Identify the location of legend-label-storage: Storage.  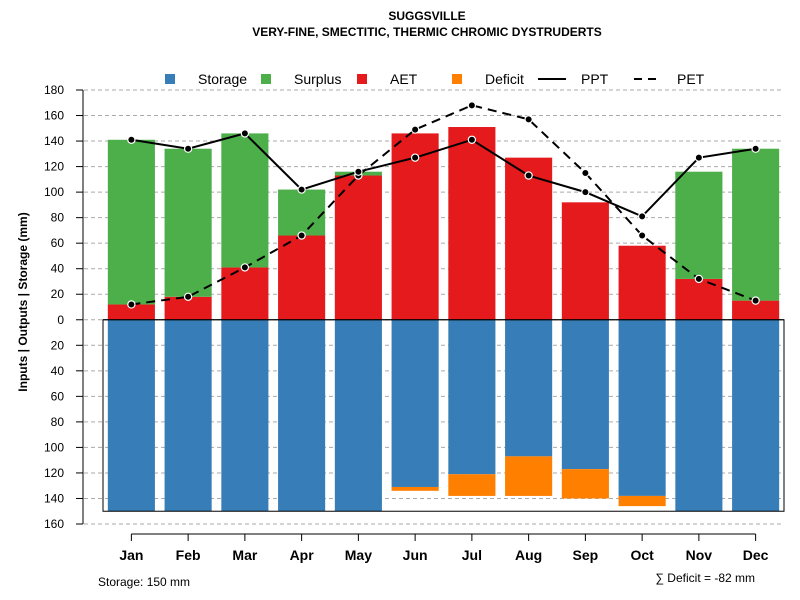
(222, 79).